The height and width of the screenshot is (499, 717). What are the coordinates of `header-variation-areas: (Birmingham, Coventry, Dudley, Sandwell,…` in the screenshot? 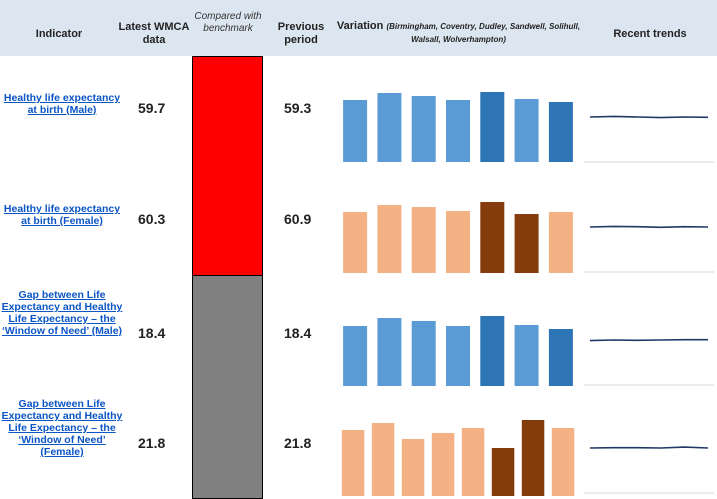 It's located at (483, 33).